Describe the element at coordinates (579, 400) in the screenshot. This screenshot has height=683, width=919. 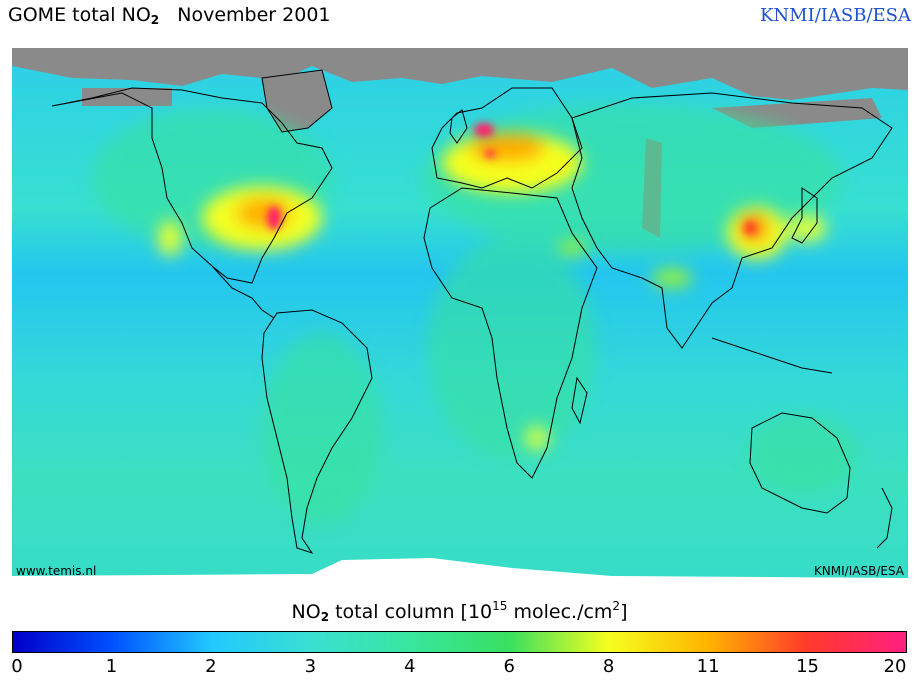
I see `madagascar-coast` at that location.